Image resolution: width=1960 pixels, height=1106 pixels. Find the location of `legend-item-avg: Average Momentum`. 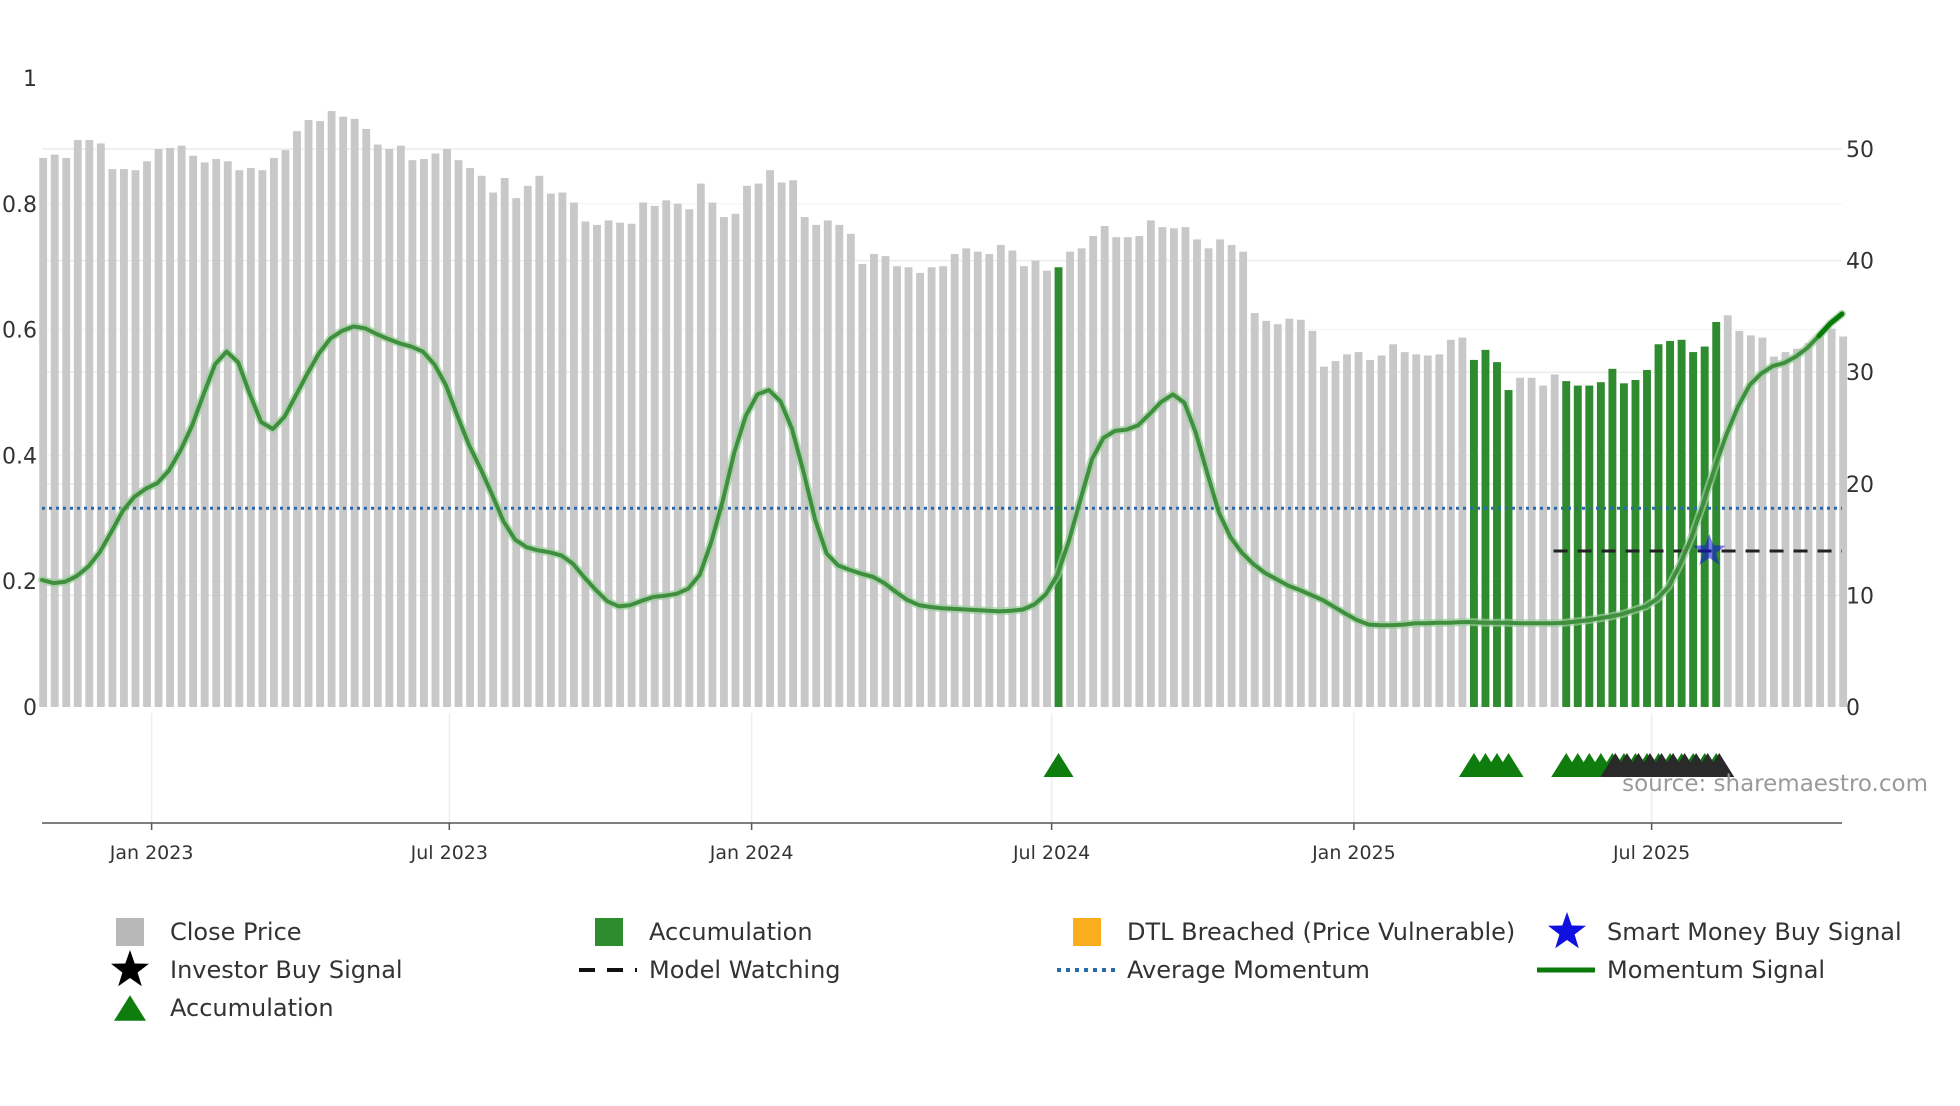

legend-item-avg: Average Momentum is located at coordinates (1213, 970).